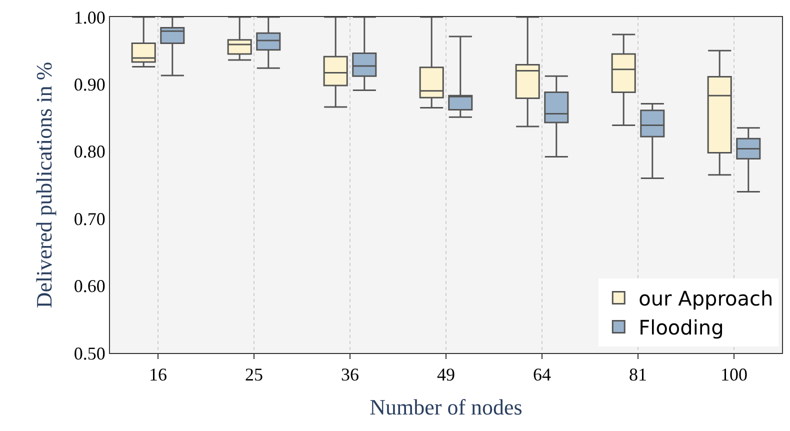  What do you see at coordinates (90, 353) in the screenshot?
I see `y-tick-label: 0.50` at bounding box center [90, 353].